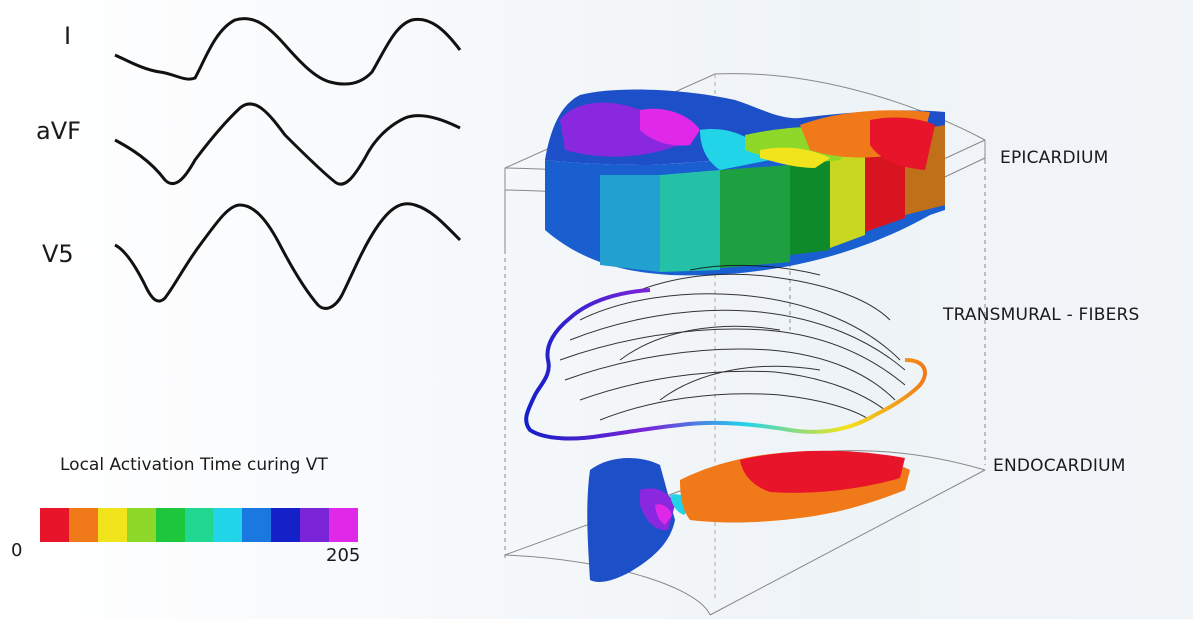 The height and width of the screenshot is (619, 1193). I want to click on ecg-lead-v5-trace, so click(288, 256).